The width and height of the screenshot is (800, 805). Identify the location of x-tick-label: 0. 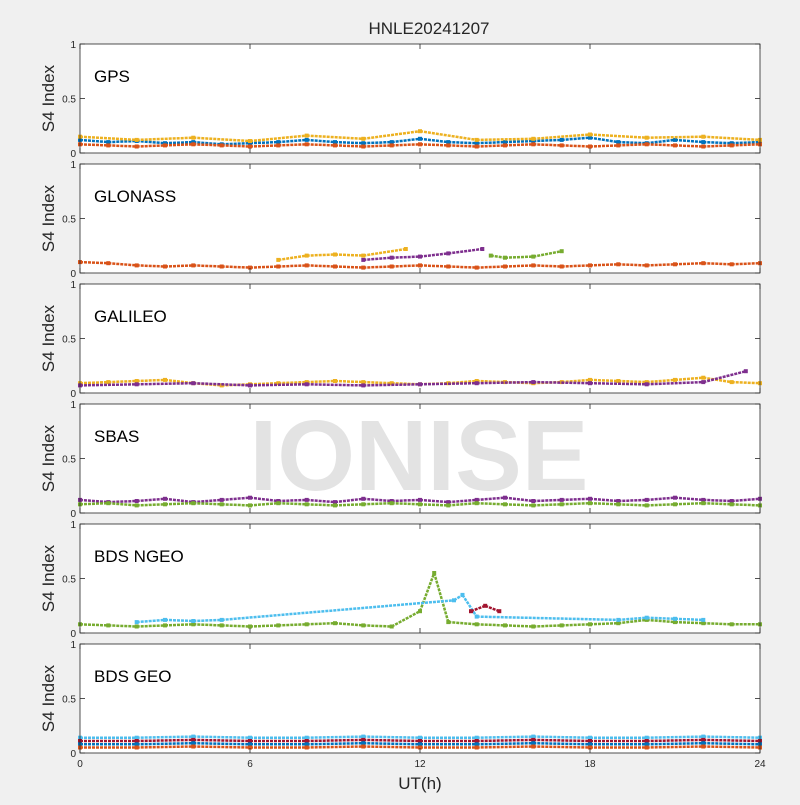
(80, 764).